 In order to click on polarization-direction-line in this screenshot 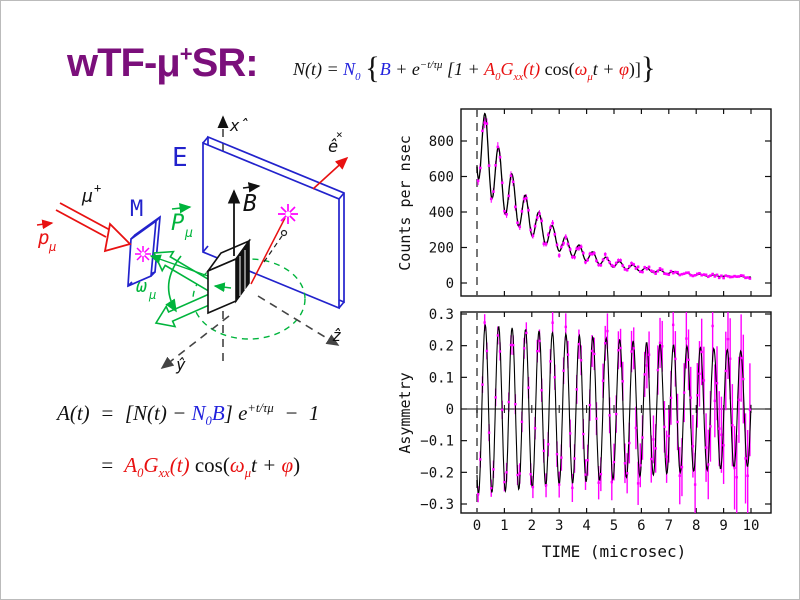, I will do `click(179, 265)`.